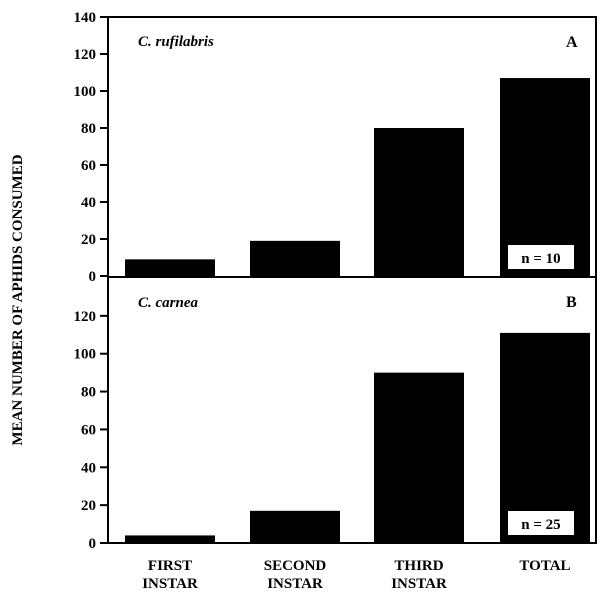  What do you see at coordinates (88, 240) in the screenshot?
I see `panel-a-y-tick-label: 20` at bounding box center [88, 240].